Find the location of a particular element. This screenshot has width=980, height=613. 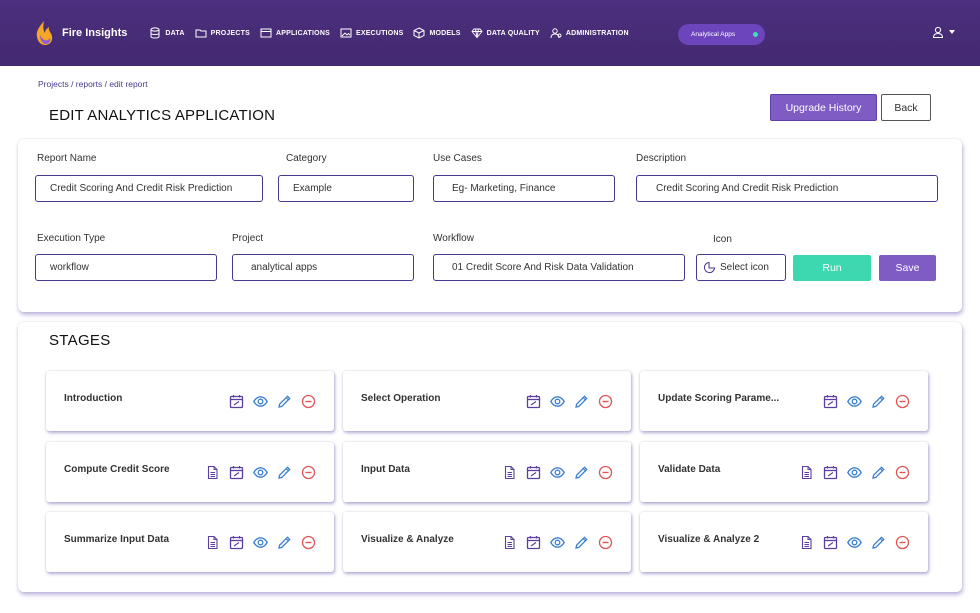

stage-name: Visualize & Analyze is located at coordinates (407, 539).